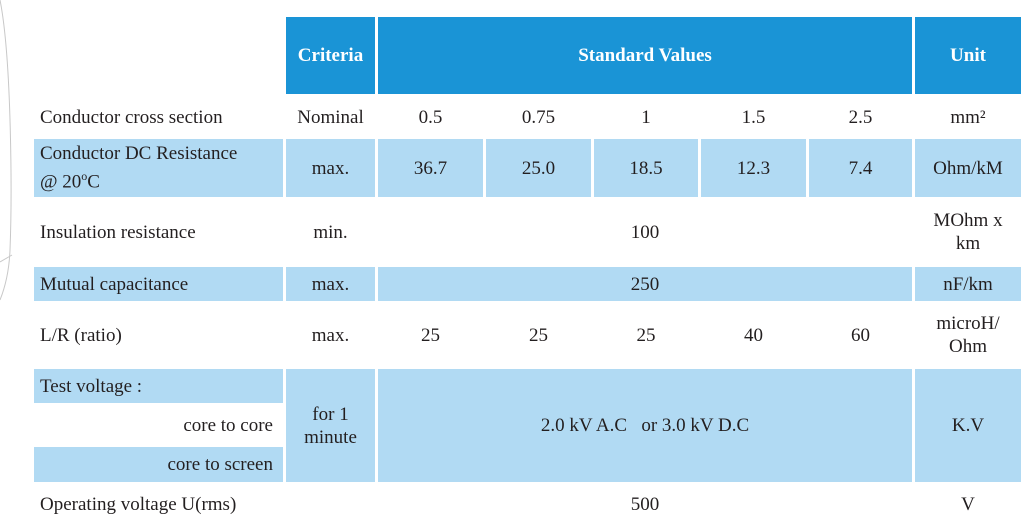 This screenshot has height=525, width=1024. What do you see at coordinates (968, 425) in the screenshot?
I see `unit-cell: K.V` at bounding box center [968, 425].